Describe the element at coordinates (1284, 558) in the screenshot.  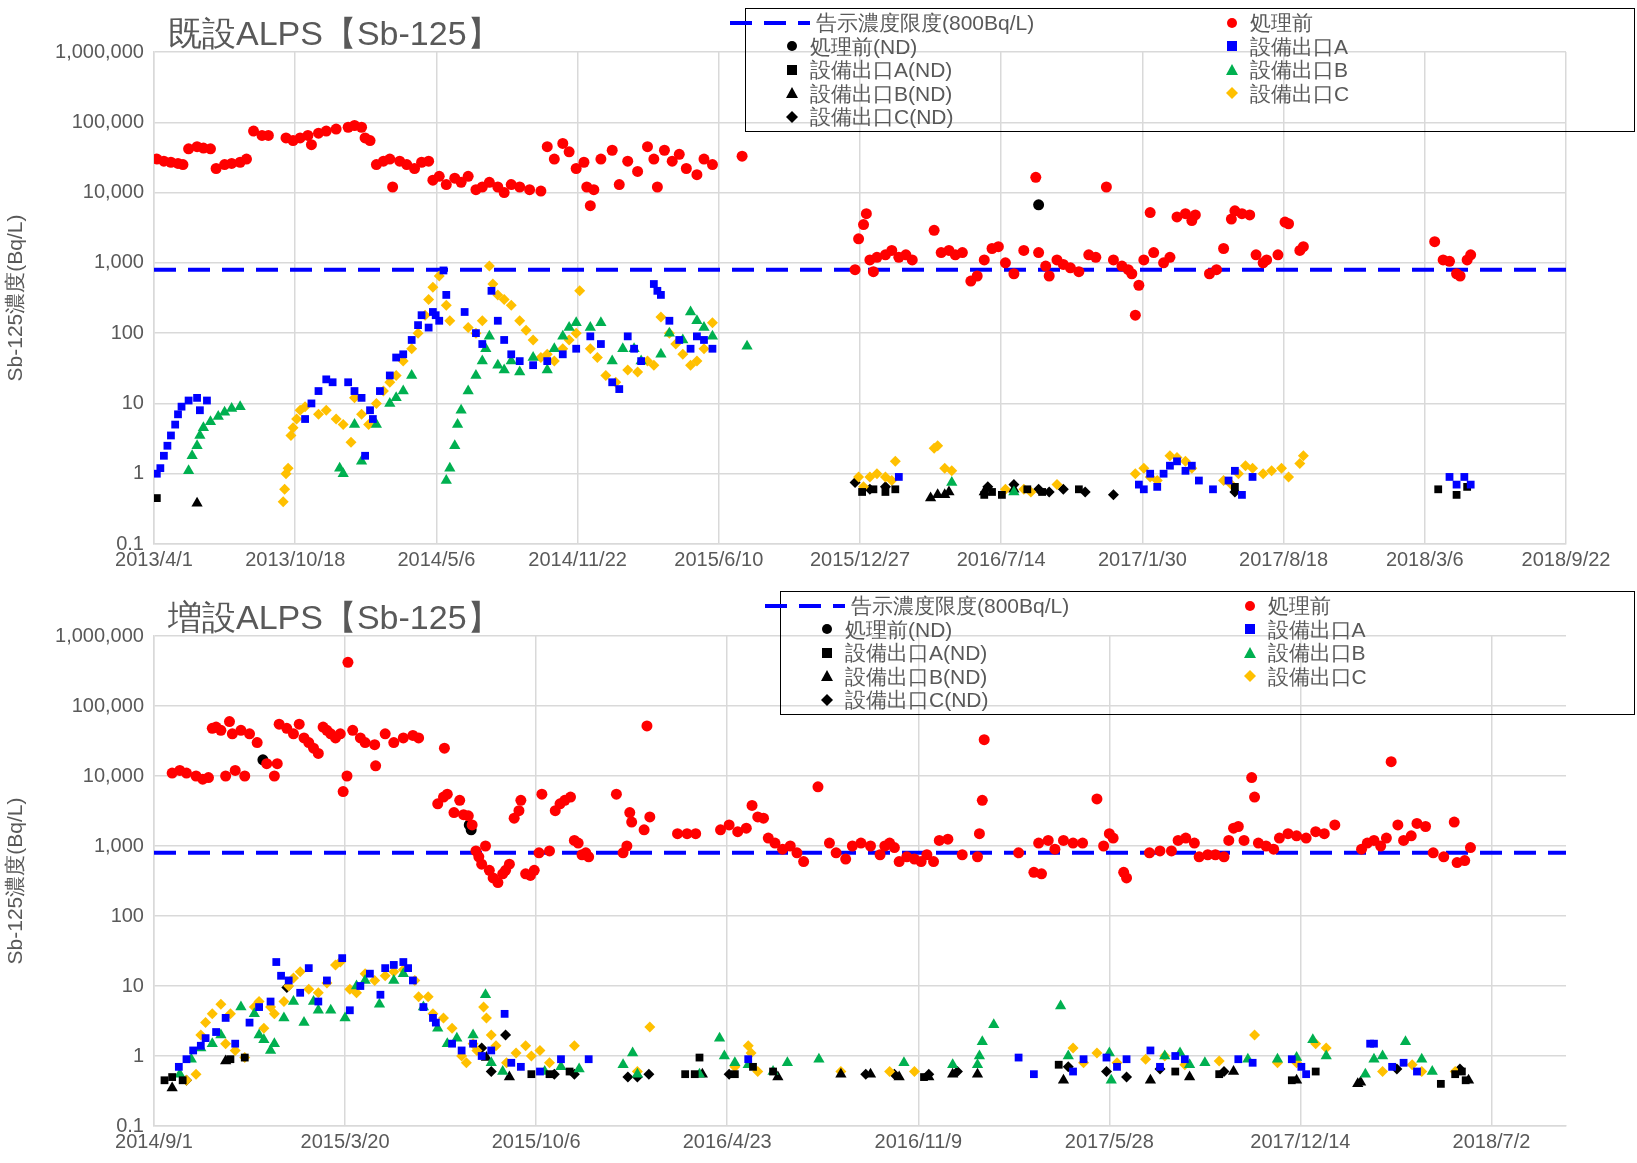
I see `x-tick-label: 2017/8/18` at that location.